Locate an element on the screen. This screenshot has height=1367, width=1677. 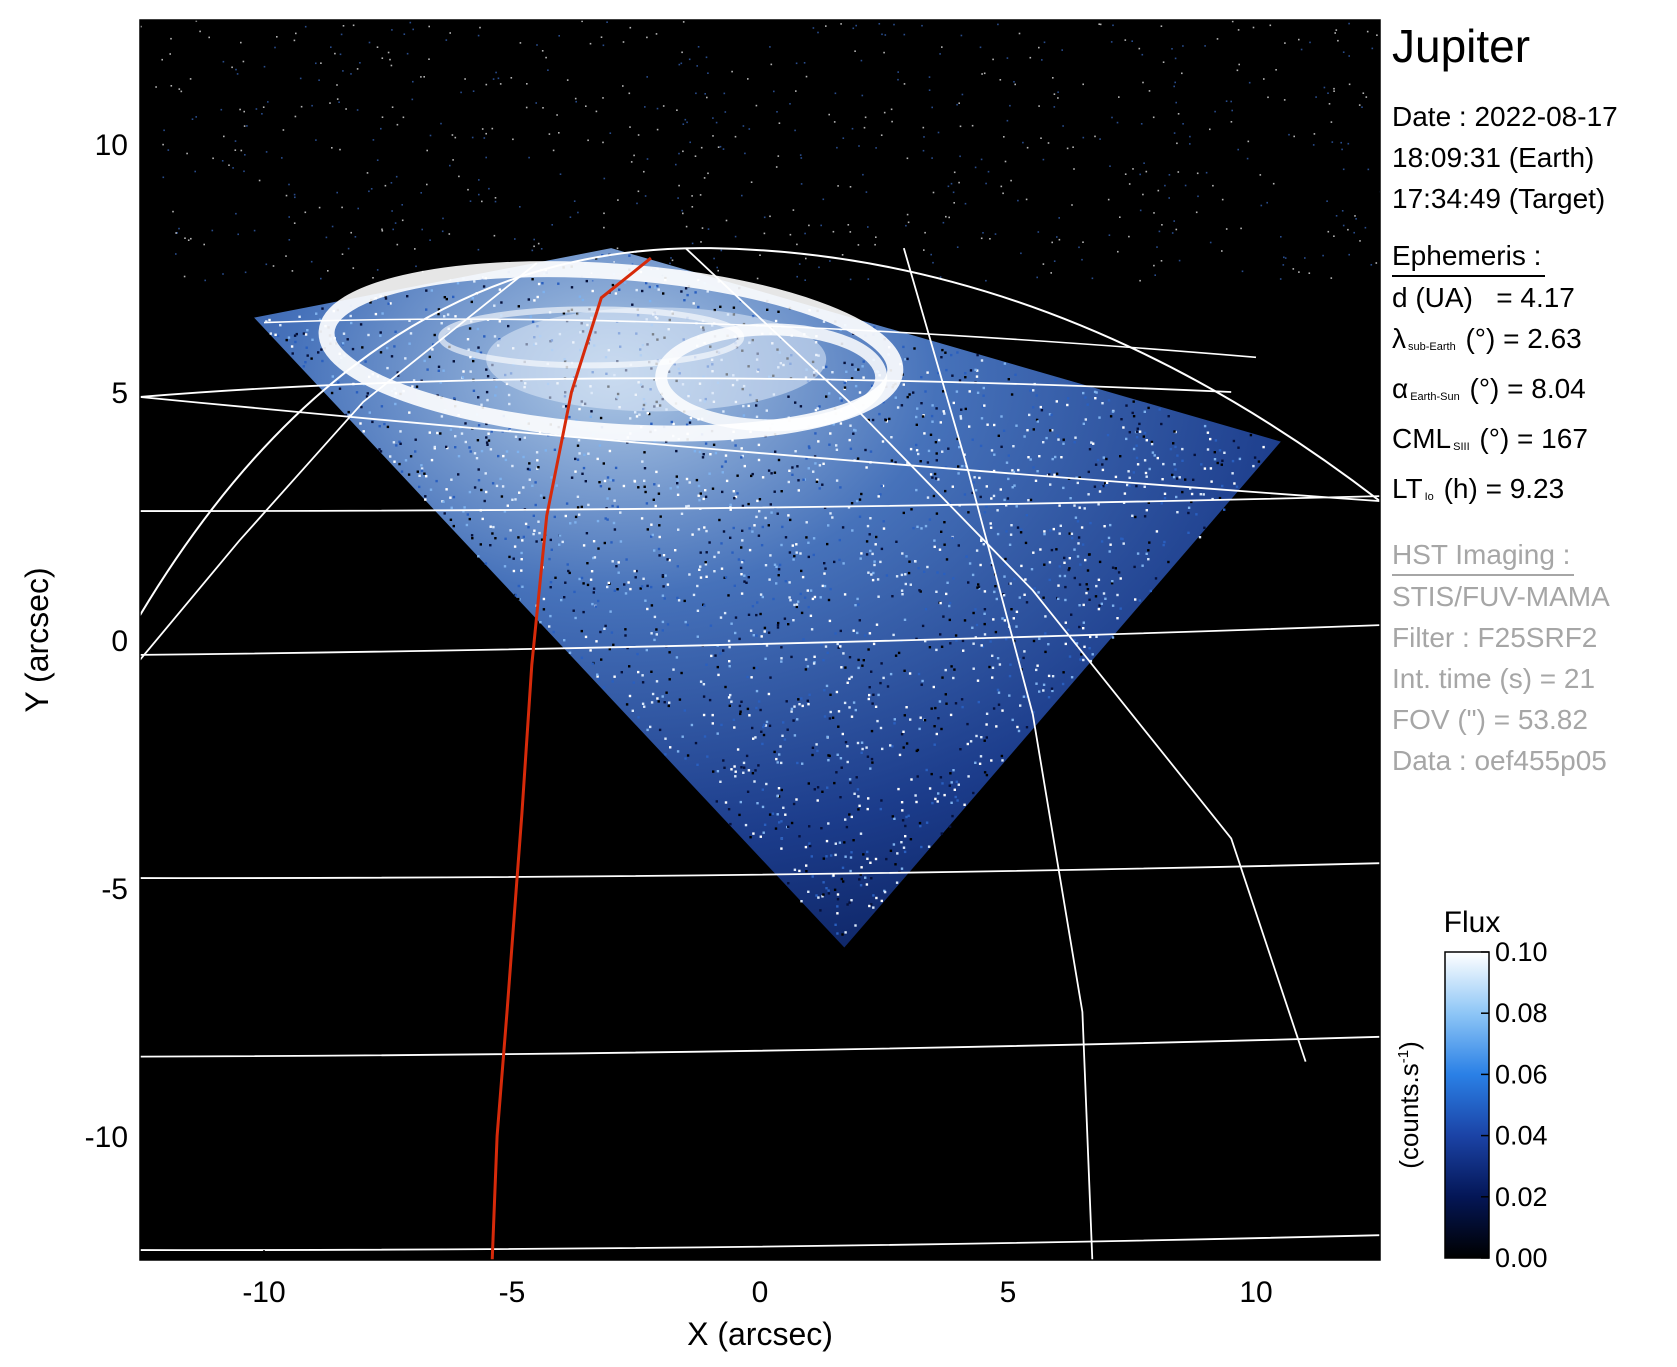
io-footprint-track is located at coordinates (571, 758).